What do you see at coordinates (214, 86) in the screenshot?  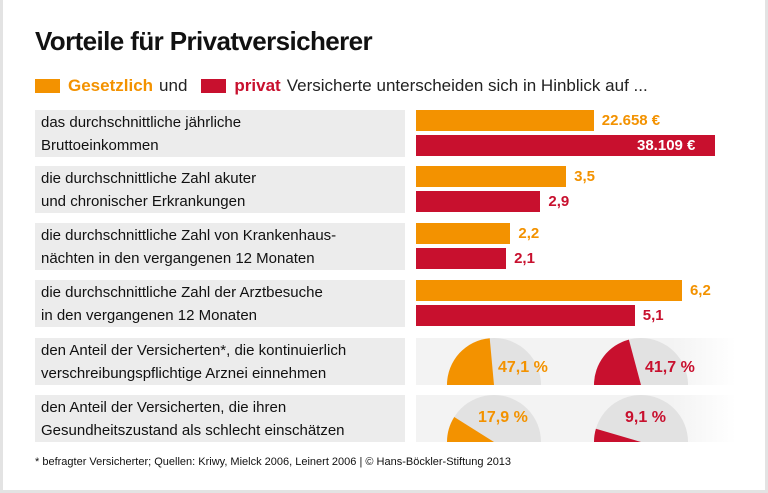 I see `legend-swatch-privat` at bounding box center [214, 86].